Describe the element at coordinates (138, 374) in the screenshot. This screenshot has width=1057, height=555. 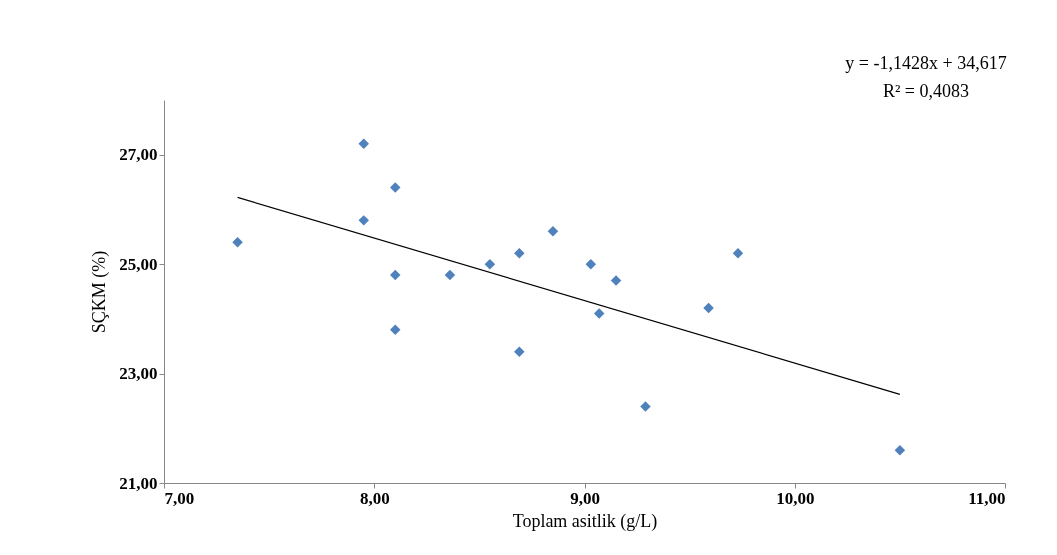
I see `y-tick-label: 23,00` at that location.